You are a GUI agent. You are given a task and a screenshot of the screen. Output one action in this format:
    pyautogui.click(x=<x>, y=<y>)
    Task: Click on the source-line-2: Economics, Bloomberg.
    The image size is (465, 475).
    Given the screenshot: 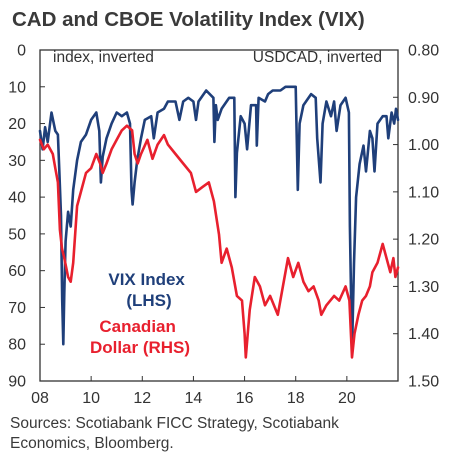 What is the action you would take?
    pyautogui.click(x=92, y=443)
    